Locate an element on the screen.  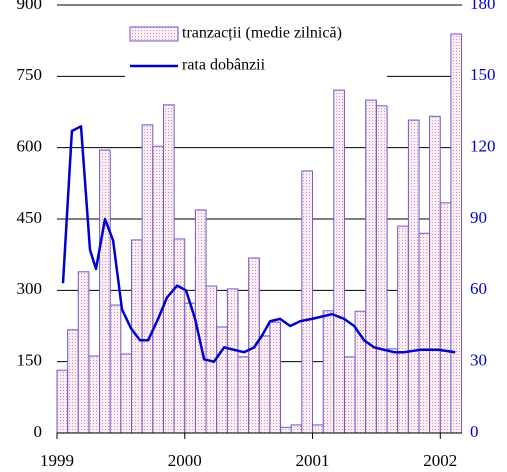
y-tick-label: 300 is located at coordinates (30, 288).